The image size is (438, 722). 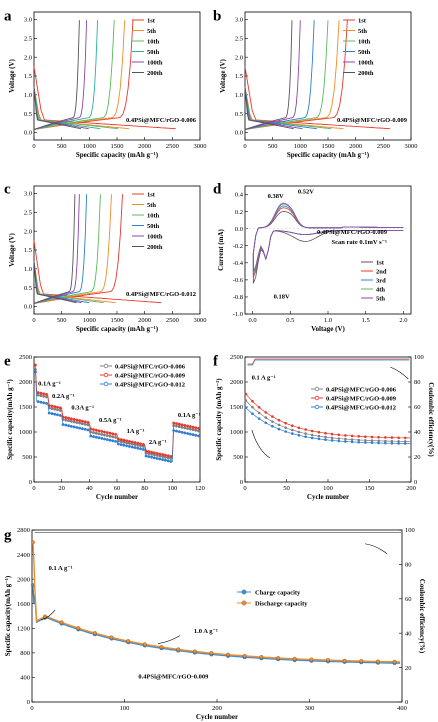 I want to click on y-tick-label: 3.0, so click(x=239, y=20).